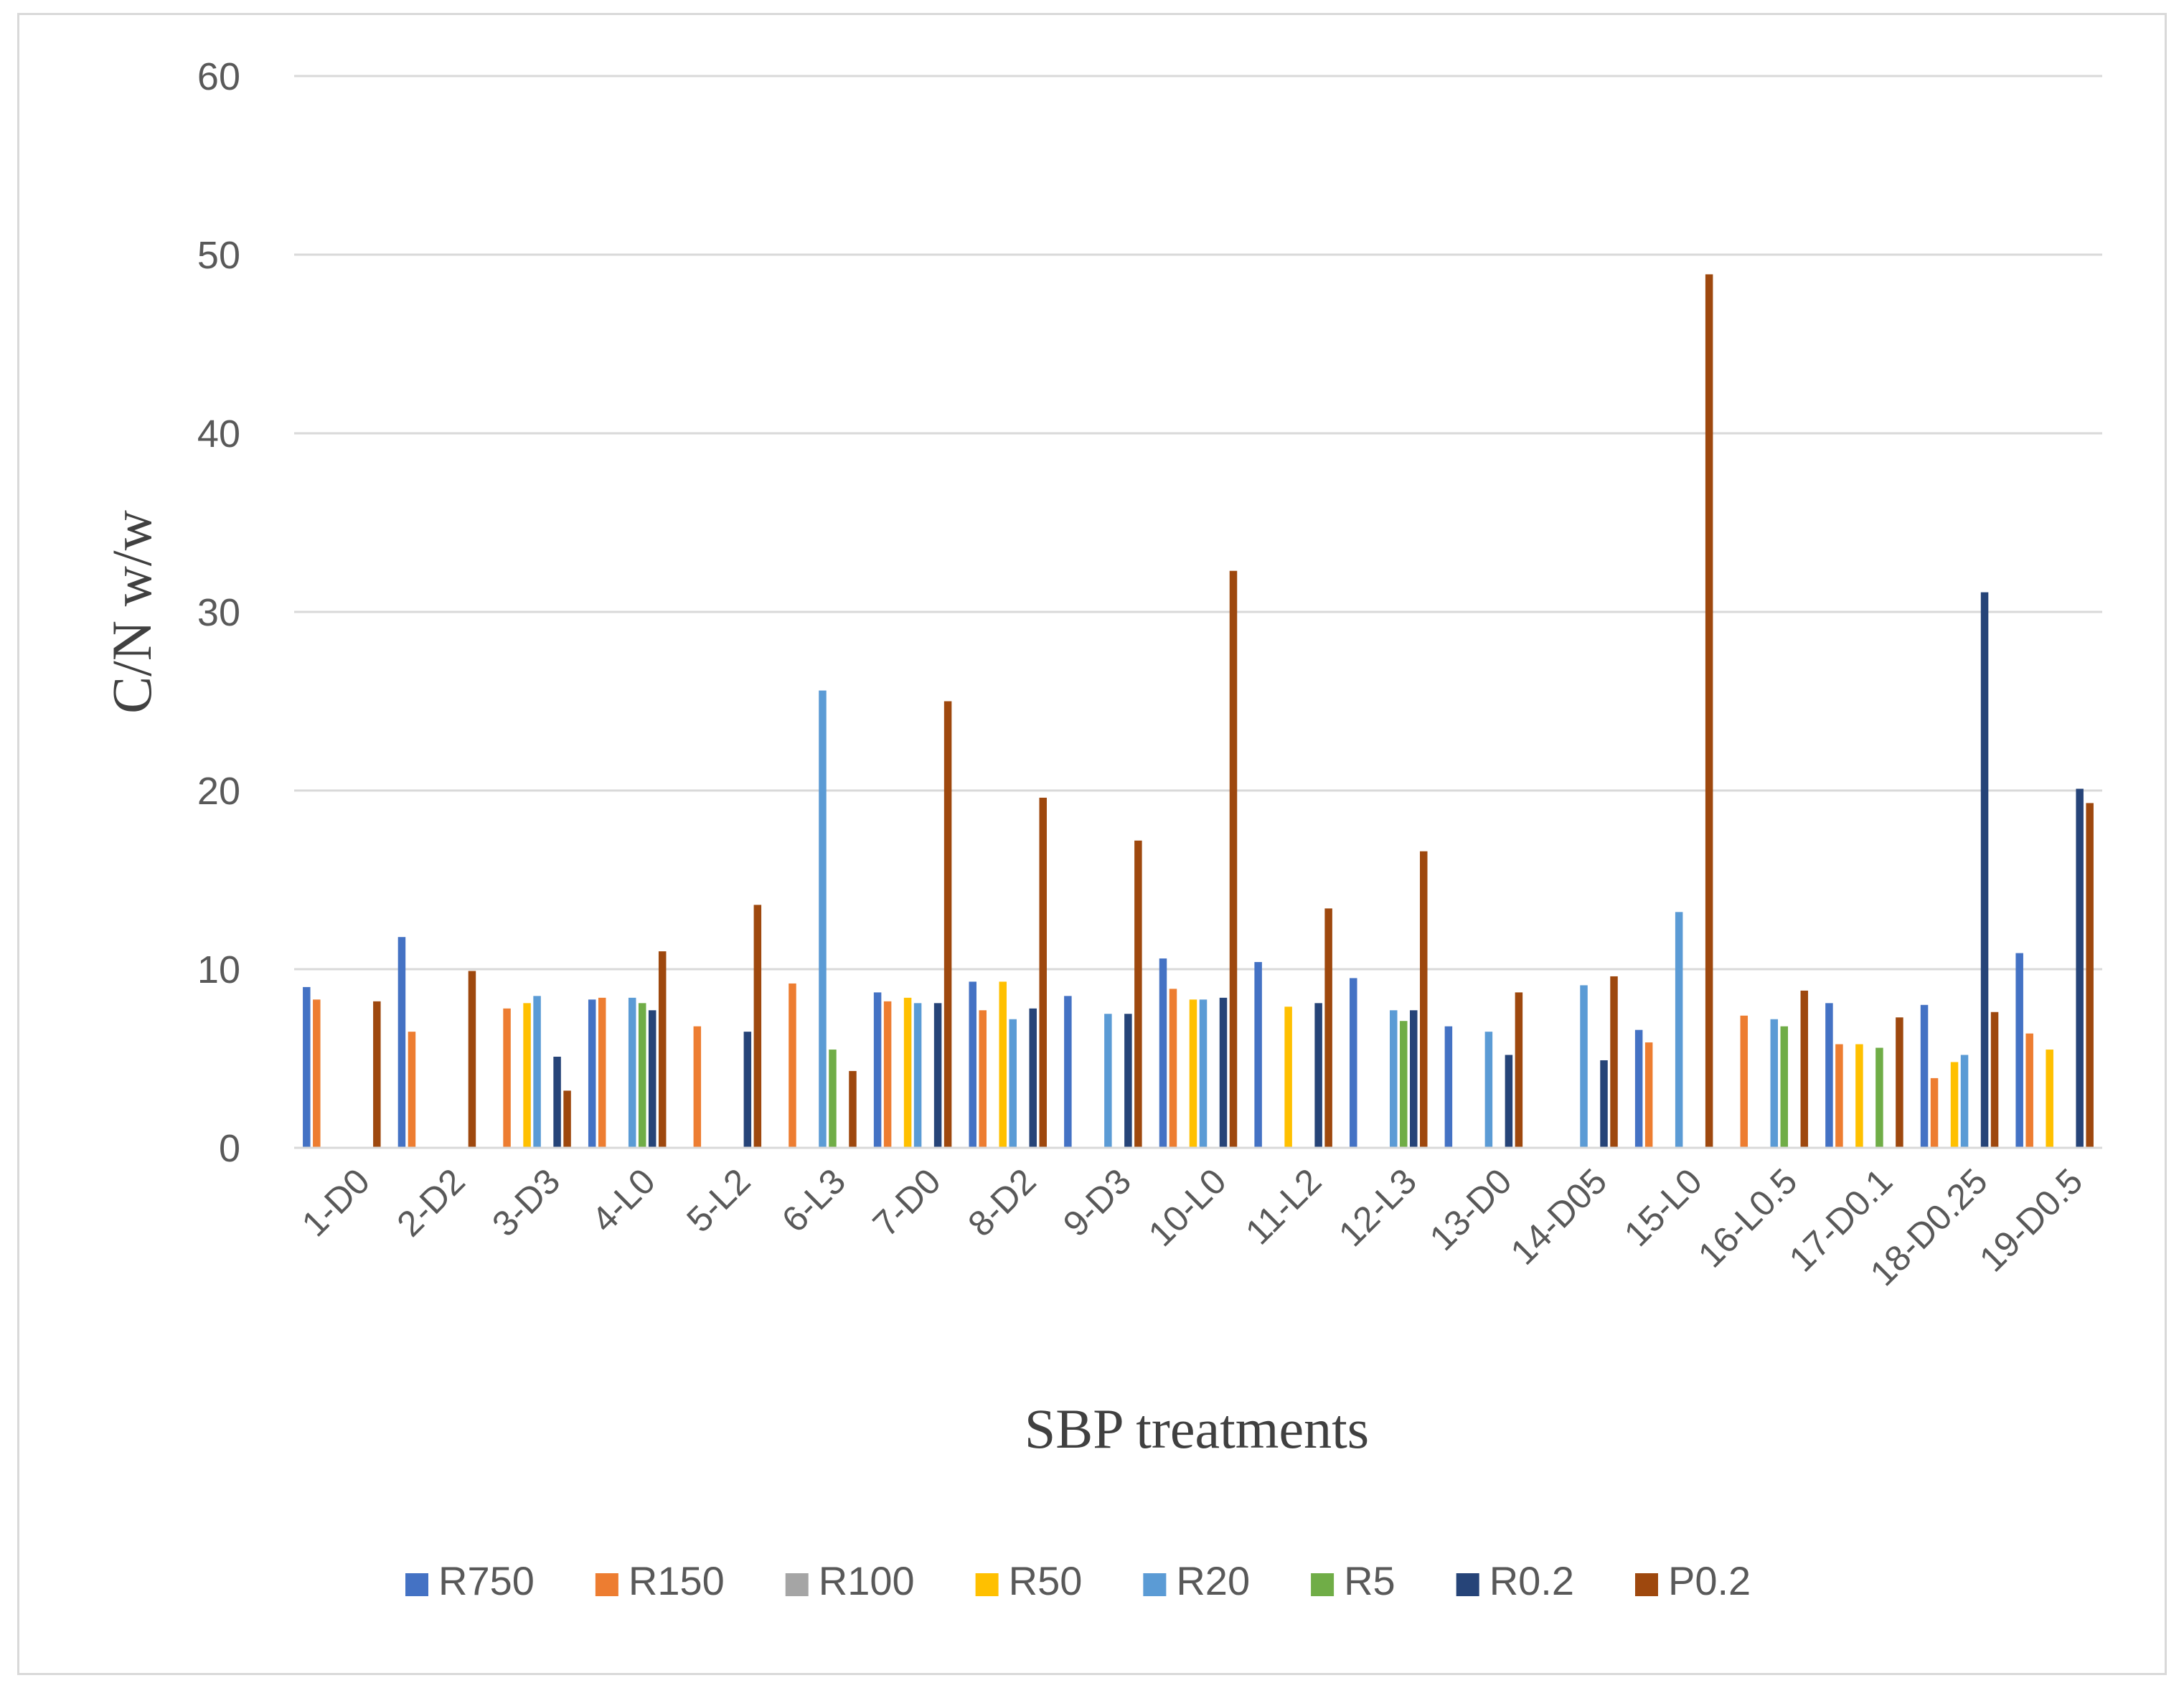  Describe the element at coordinates (1924, 1076) in the screenshot. I see `bar-18-d0-25-r750` at that location.